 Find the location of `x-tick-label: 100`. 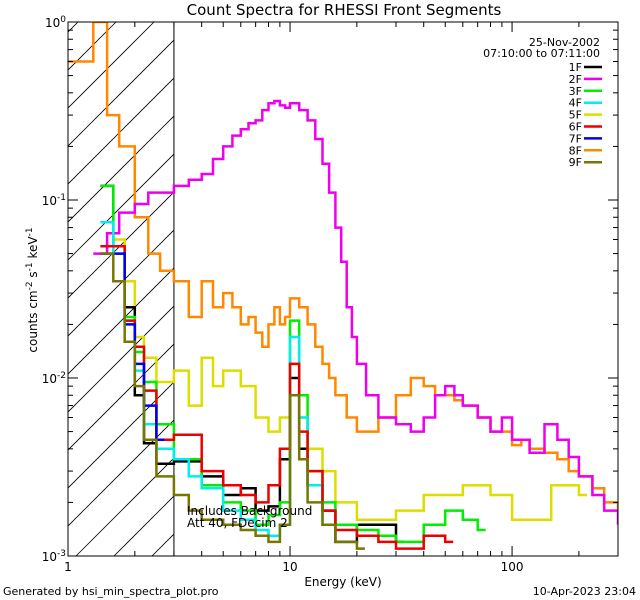

x-tick-label: 100 is located at coordinates (512, 567).